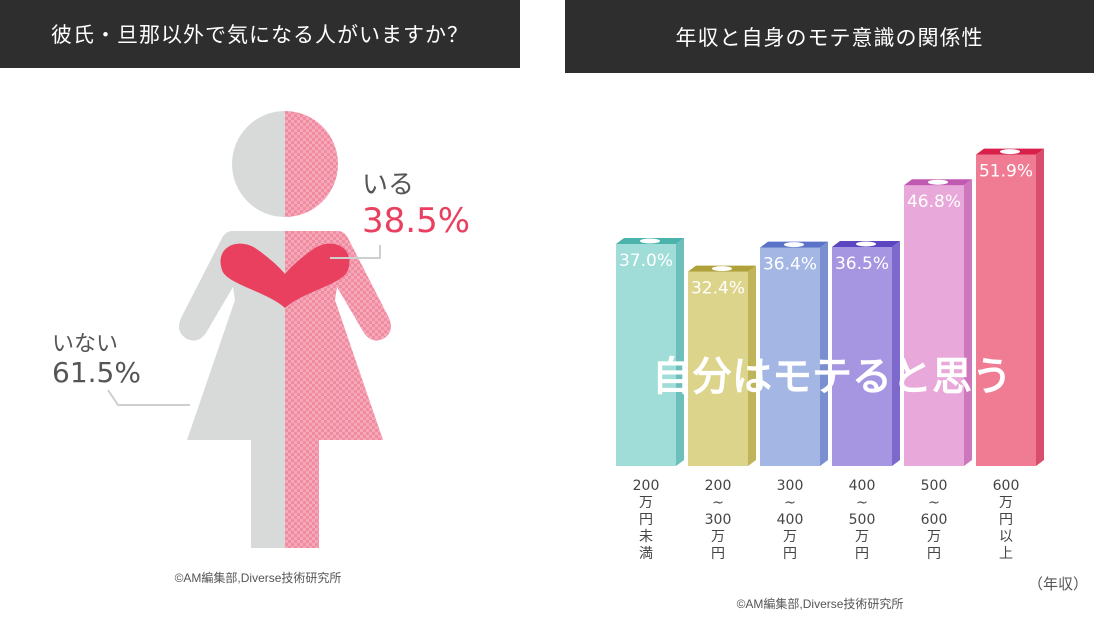 The width and height of the screenshot is (1094, 620). What do you see at coordinates (790, 265) in the screenshot?
I see `bar-value-label: 36.4%` at bounding box center [790, 265].